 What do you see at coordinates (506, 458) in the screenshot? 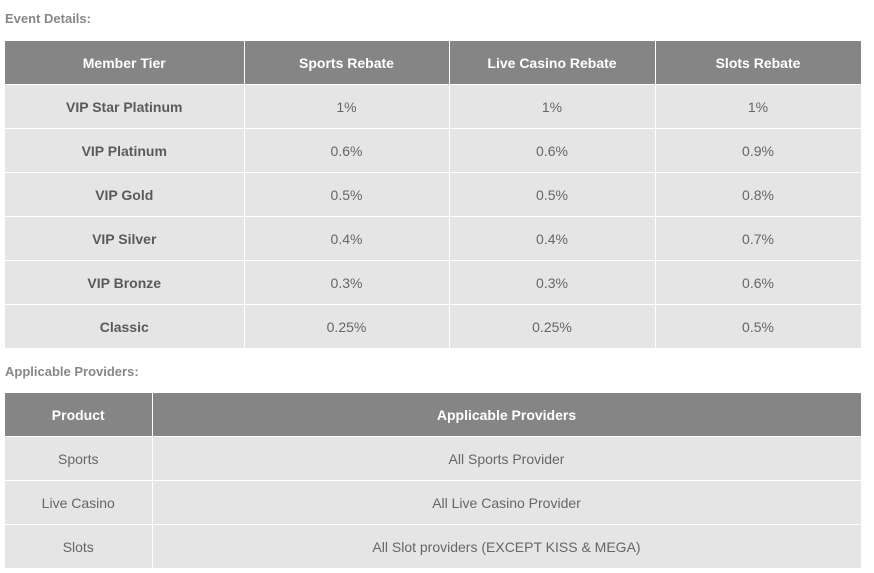
I see `table-cell: All Sports Provider` at bounding box center [506, 458].